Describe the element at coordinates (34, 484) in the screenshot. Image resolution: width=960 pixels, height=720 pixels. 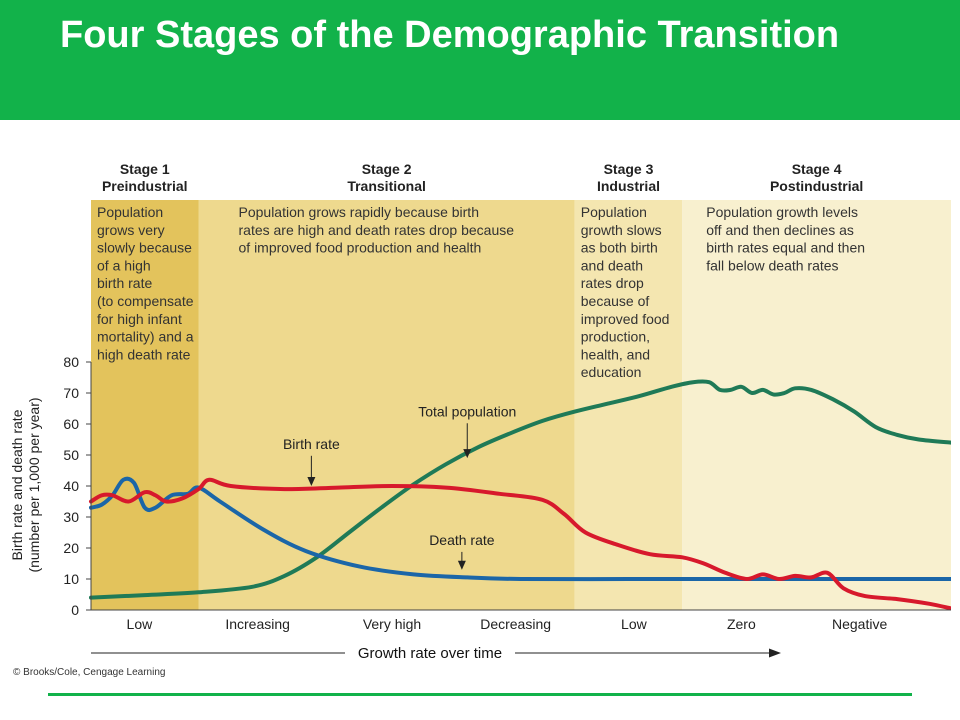
I see `y-axis-label: (number per 1,000 per year)` at that location.